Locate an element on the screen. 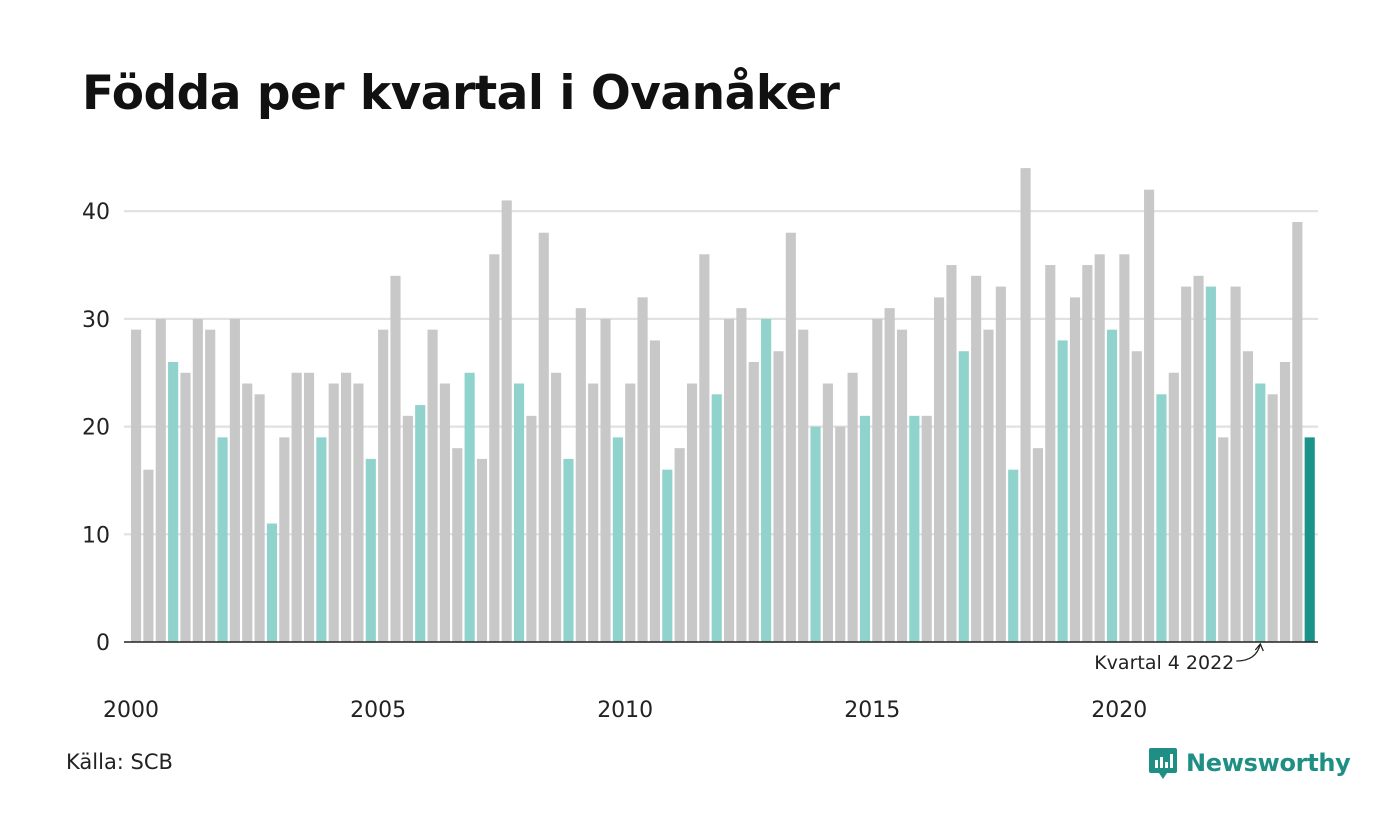  x-axis-ticks: 2000 2005 2010 2015 2020 is located at coordinates (625, 710).